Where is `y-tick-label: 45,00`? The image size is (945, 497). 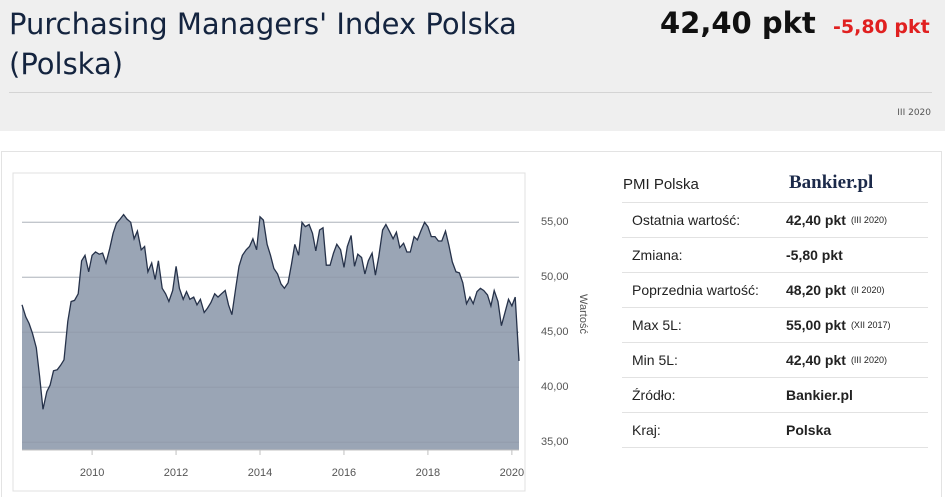 y-tick-label: 45,00 is located at coordinates (555, 332).